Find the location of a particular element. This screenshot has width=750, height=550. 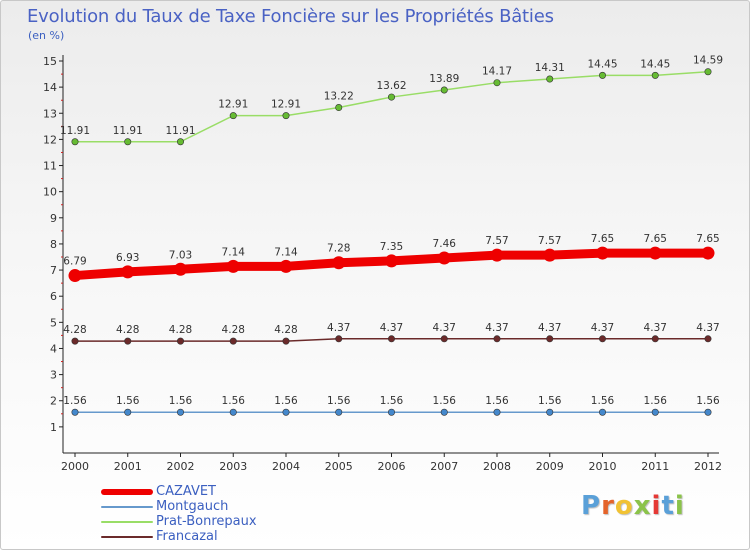

y-tick-label: 6 is located at coordinates (53, 296).